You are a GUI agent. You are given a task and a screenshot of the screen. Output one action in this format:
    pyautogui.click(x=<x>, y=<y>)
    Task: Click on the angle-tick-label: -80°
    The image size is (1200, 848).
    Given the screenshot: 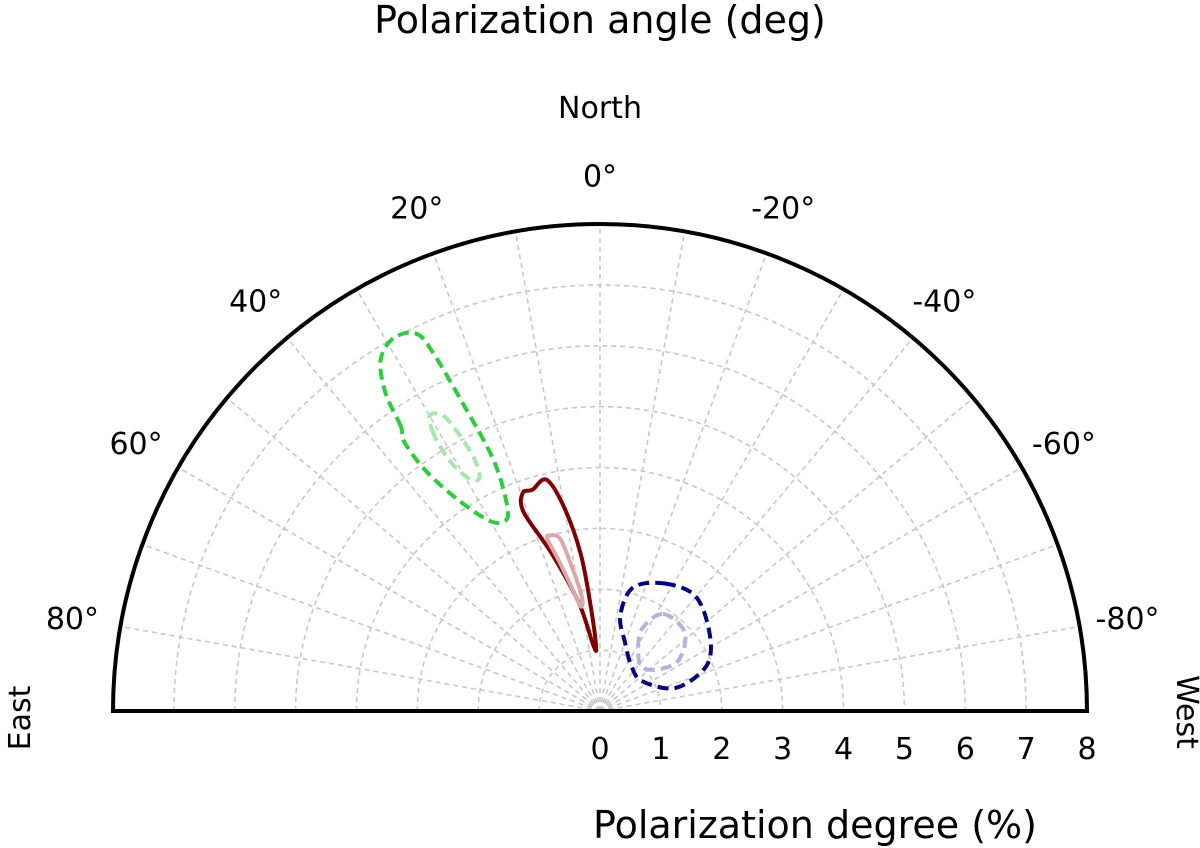 What is the action you would take?
    pyautogui.click(x=1128, y=619)
    